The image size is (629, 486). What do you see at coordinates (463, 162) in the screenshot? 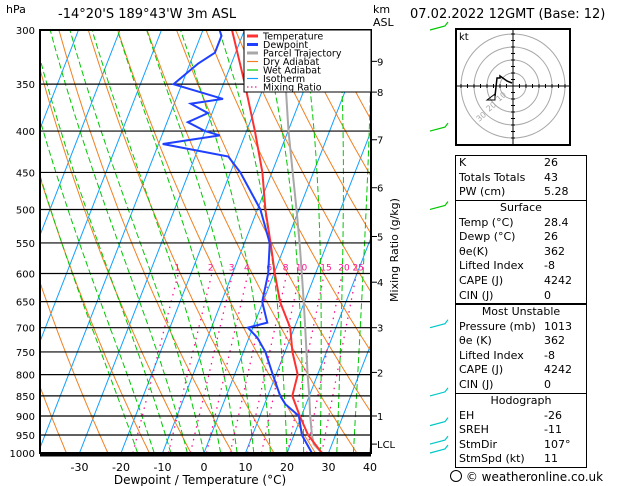
I see `row-label: K` at bounding box center [463, 162].